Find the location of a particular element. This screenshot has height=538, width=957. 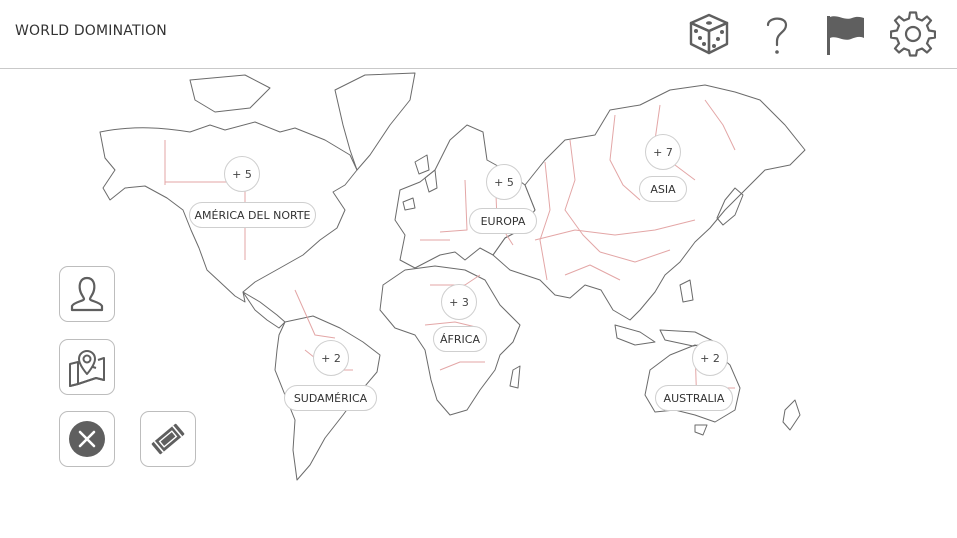

africa-label: ÁFRICA is located at coordinates (460, 339).